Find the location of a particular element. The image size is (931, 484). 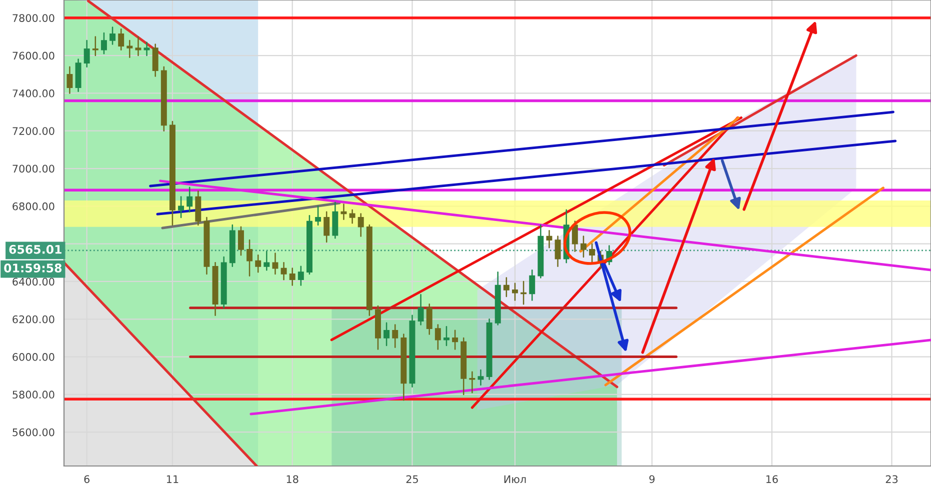

y-tick-label: 6000.00 is located at coordinates (33, 357).